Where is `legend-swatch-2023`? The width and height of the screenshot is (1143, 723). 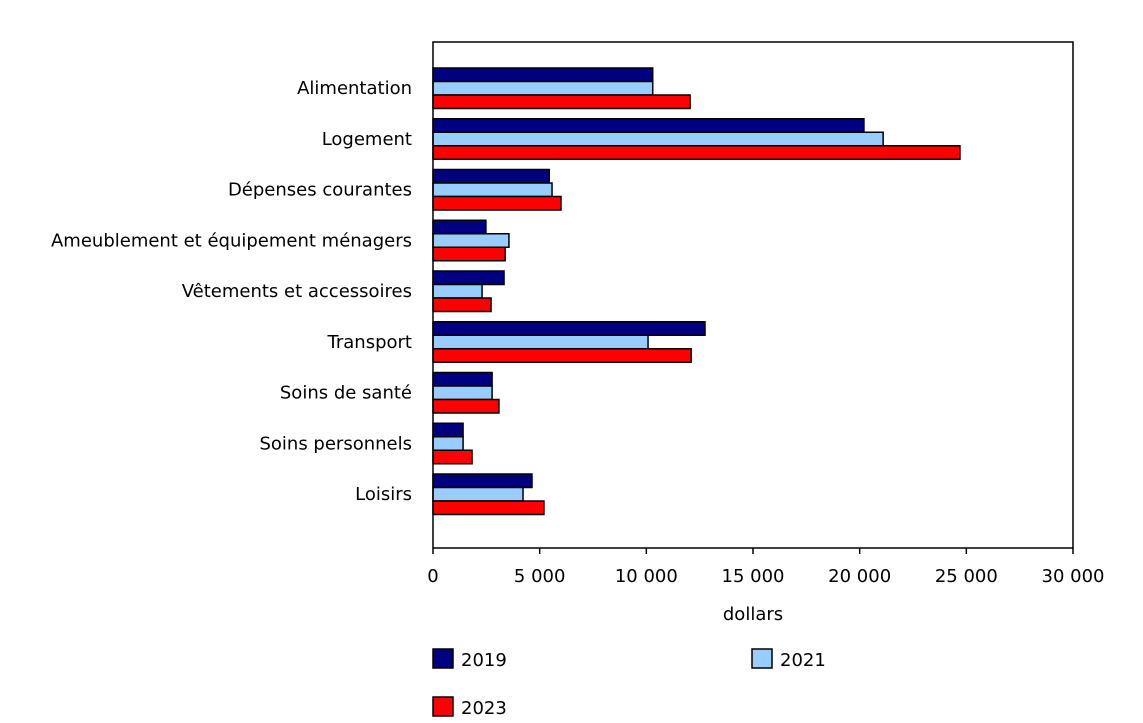
legend-swatch-2023 is located at coordinates (443, 706).